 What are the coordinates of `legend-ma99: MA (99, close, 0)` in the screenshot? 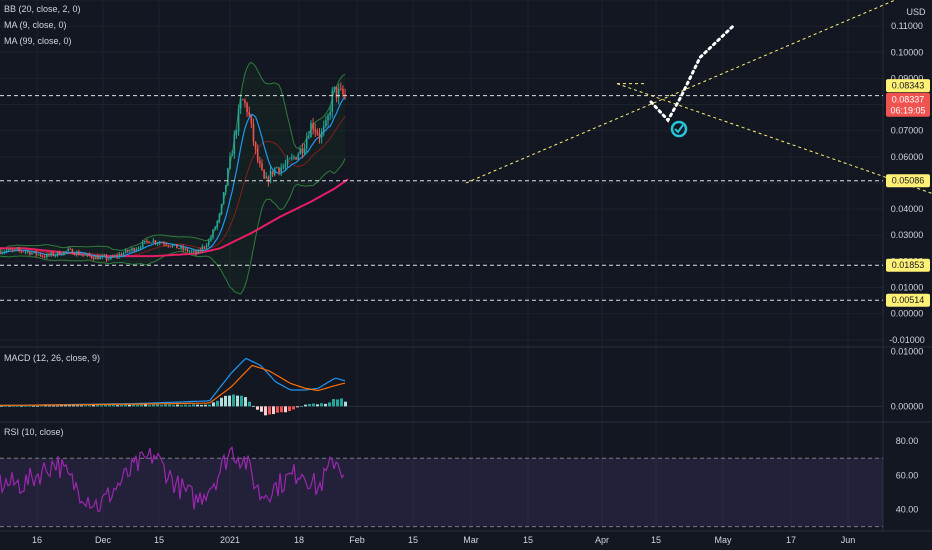 It's located at (38, 41).